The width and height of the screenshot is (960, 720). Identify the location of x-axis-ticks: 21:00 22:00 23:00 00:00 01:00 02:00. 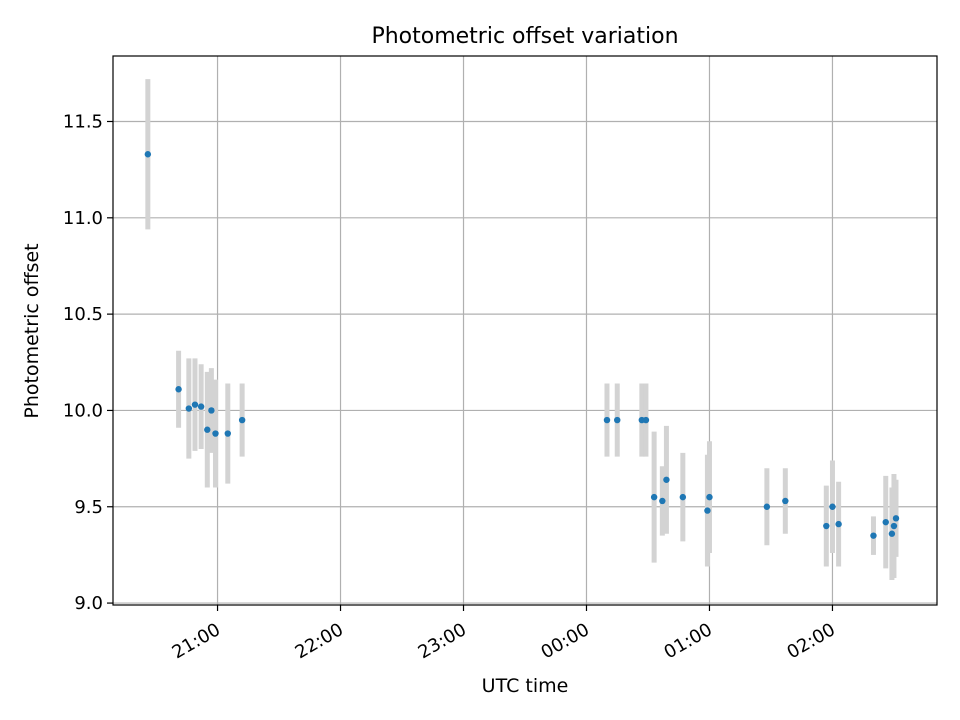
(504, 634).